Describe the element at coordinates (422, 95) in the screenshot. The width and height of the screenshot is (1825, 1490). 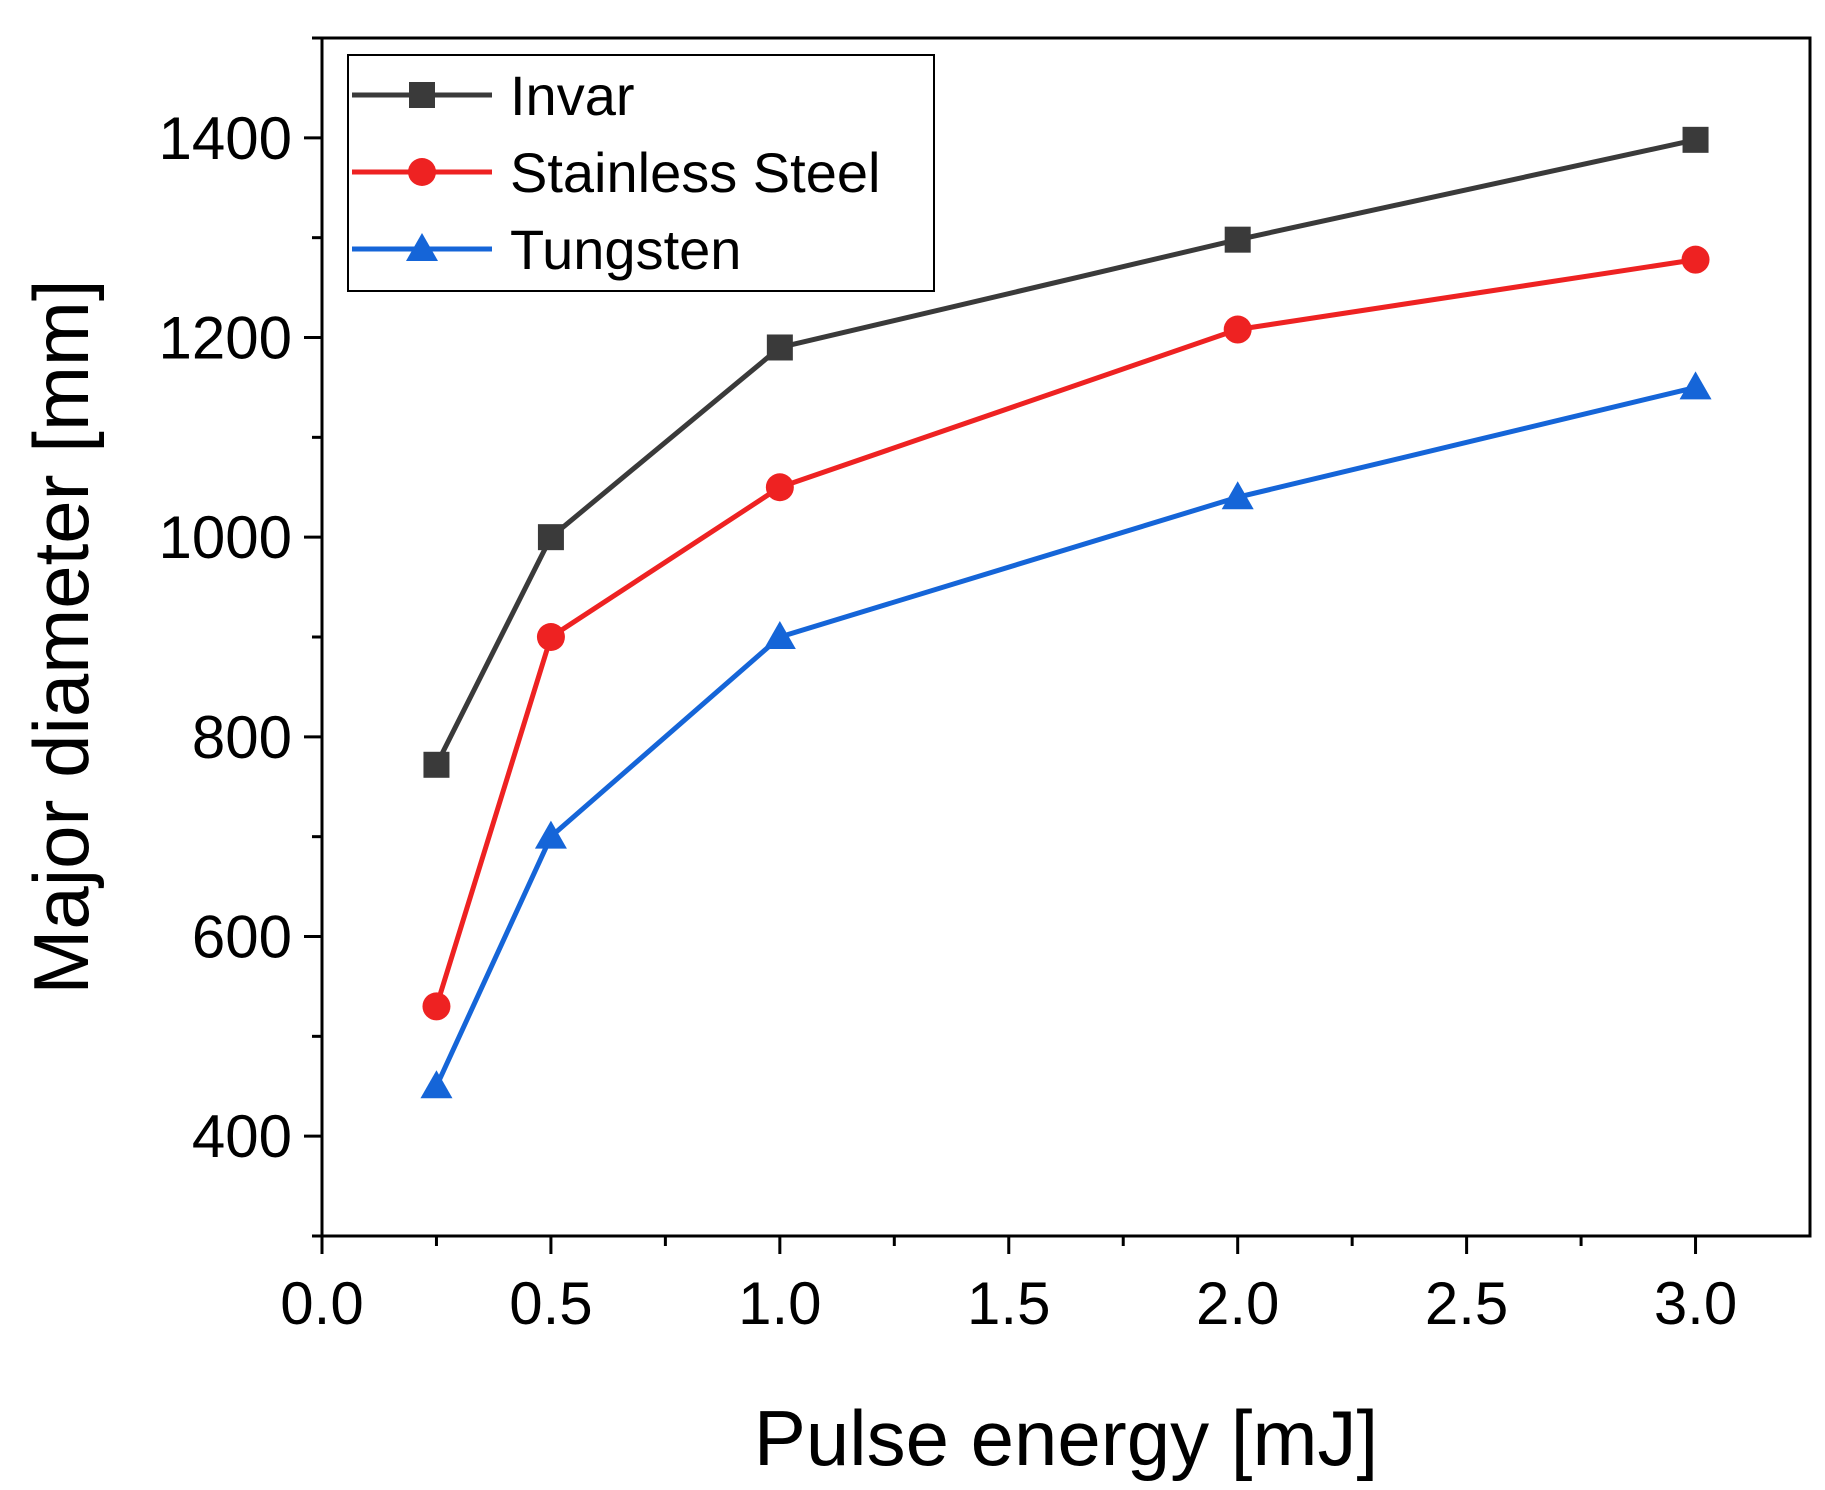
I see `legend-marker-invar` at that location.